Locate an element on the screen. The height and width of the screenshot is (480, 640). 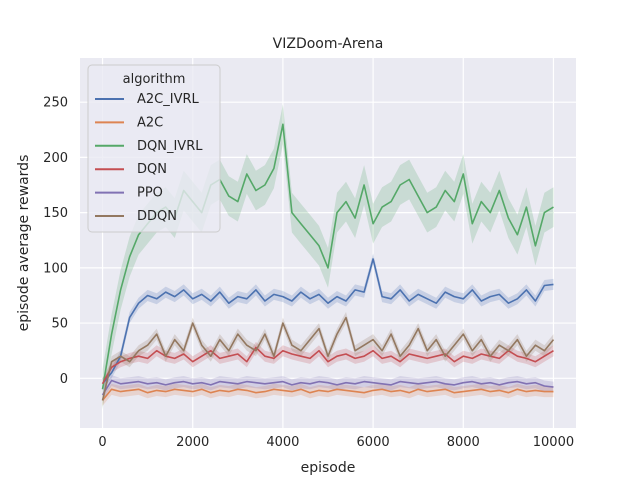
legend-entry: A2C_IVRL is located at coordinates (168, 99).